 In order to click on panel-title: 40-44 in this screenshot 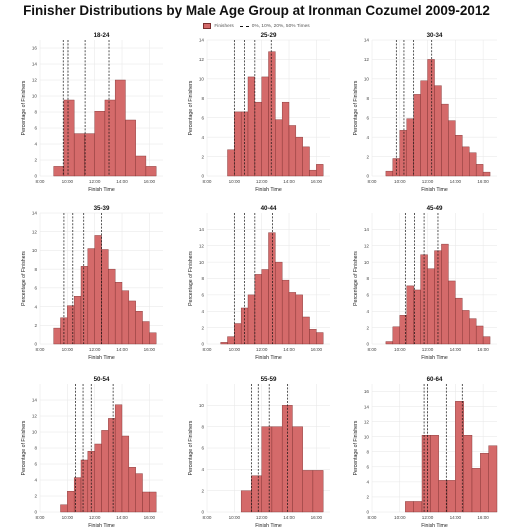, I will do `click(269, 208)`.